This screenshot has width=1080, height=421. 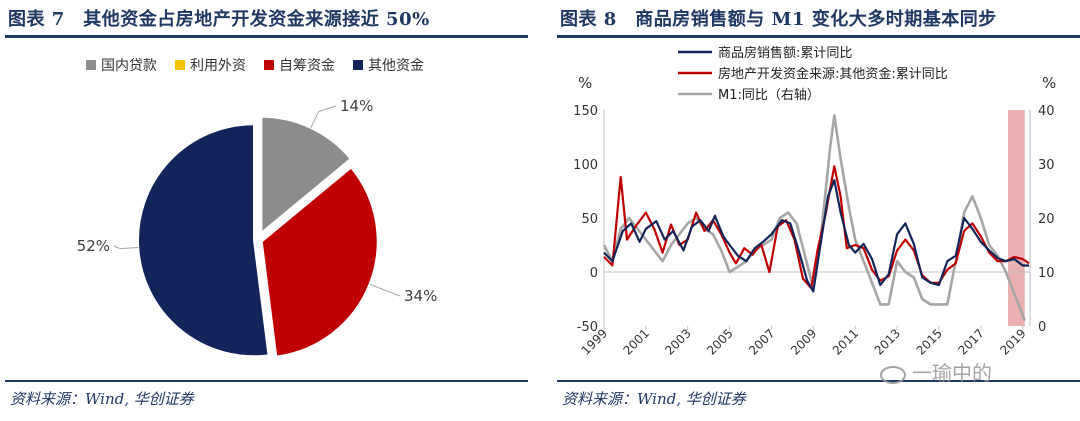 I want to click on x-tick-label: 2015, so click(x=929, y=341).